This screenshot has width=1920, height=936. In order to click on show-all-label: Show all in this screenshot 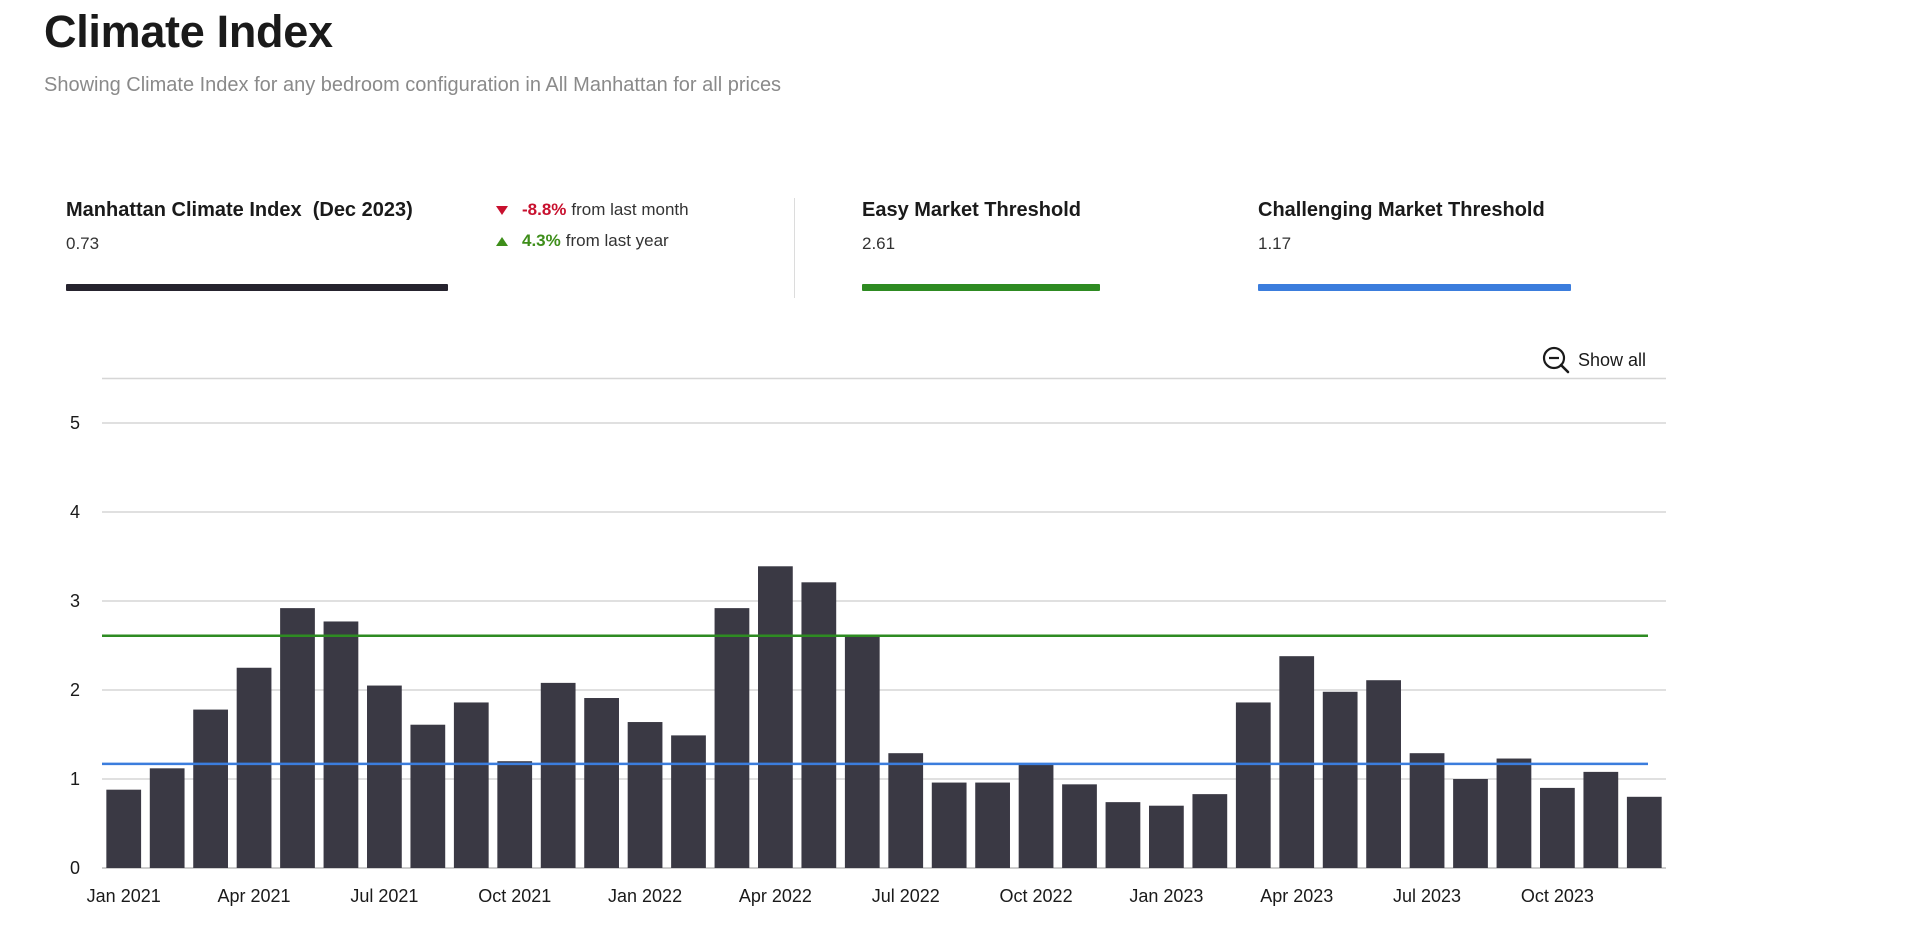, I will do `click(1612, 359)`.